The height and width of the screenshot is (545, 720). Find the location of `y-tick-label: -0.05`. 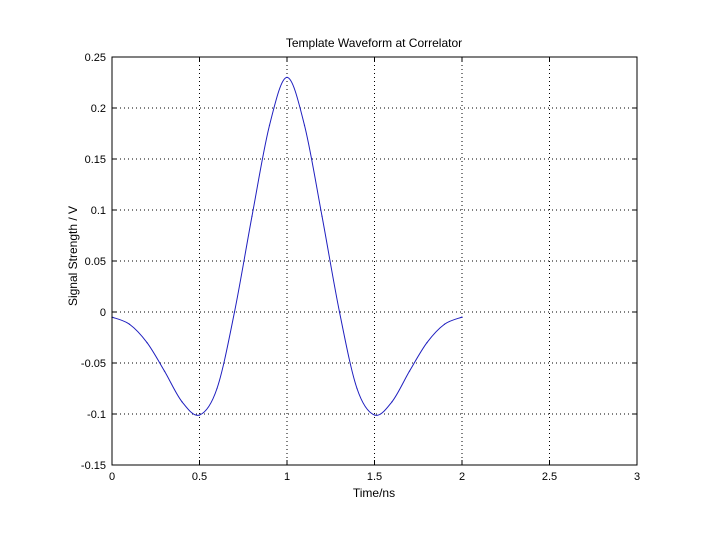

y-tick-label: -0.05 is located at coordinates (93, 364).